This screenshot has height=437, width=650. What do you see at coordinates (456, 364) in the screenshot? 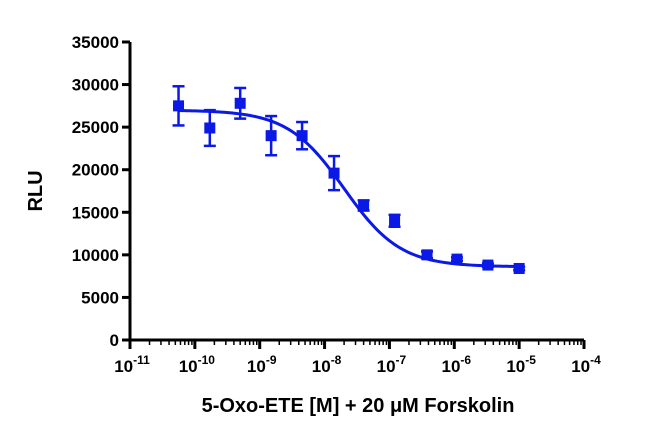
I see `x-tick-label: 10⁻⁶` at bounding box center [456, 364].